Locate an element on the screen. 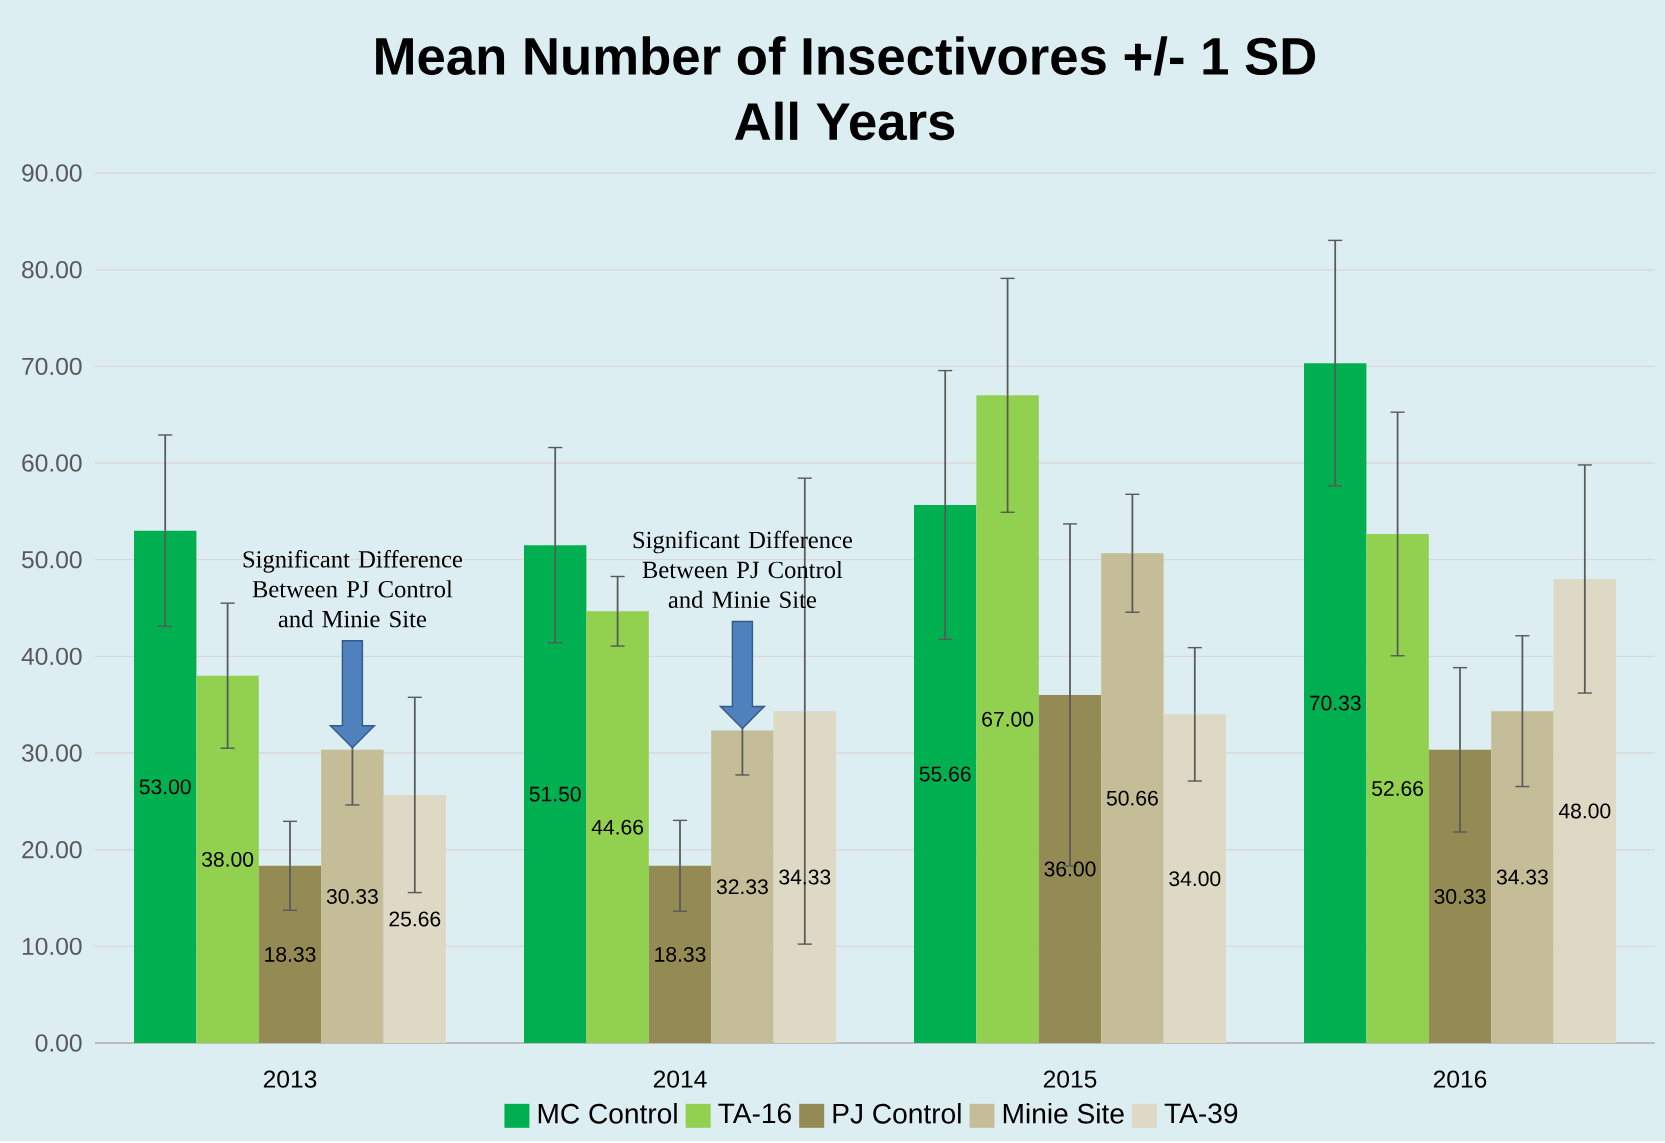  data-label: 44.66 is located at coordinates (617, 827).